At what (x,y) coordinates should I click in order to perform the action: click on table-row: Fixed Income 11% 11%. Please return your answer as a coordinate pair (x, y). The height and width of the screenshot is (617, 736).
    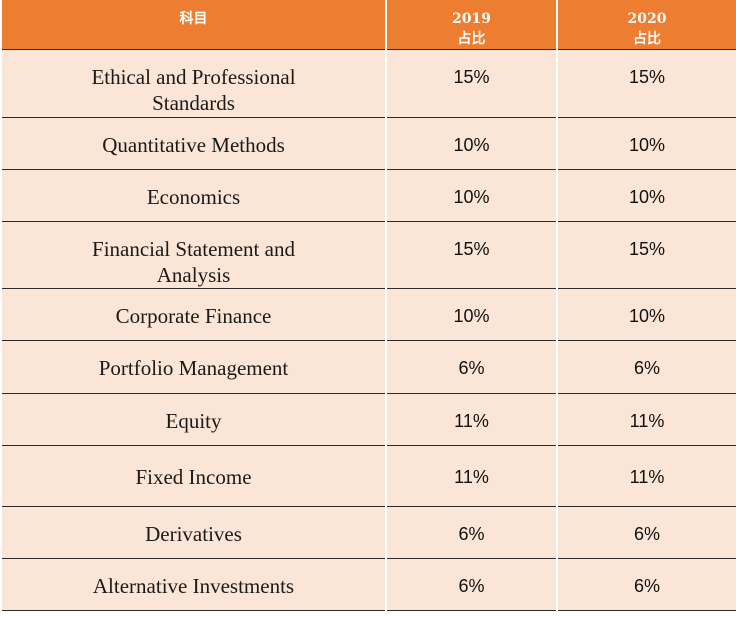
    Looking at the image, I should click on (368, 476).